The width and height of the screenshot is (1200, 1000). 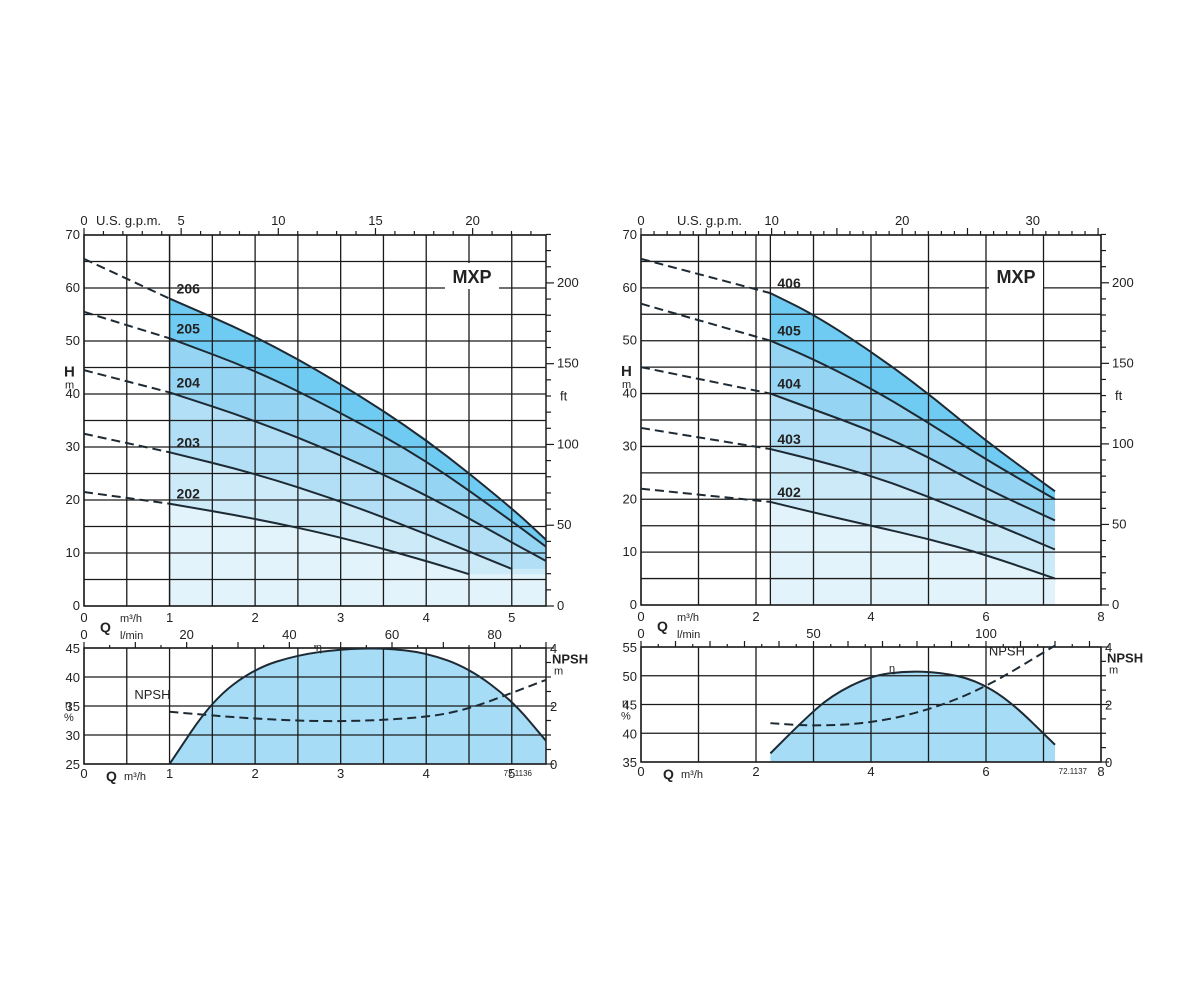 I want to click on series-203-dashed, so click(x=126, y=443).